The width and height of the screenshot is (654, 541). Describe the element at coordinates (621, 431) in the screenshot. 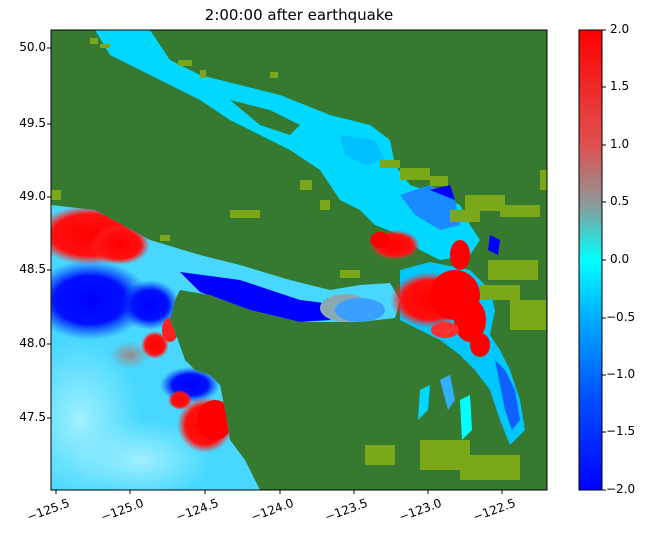

I see `colorbar-tick-label: −1.5` at that location.